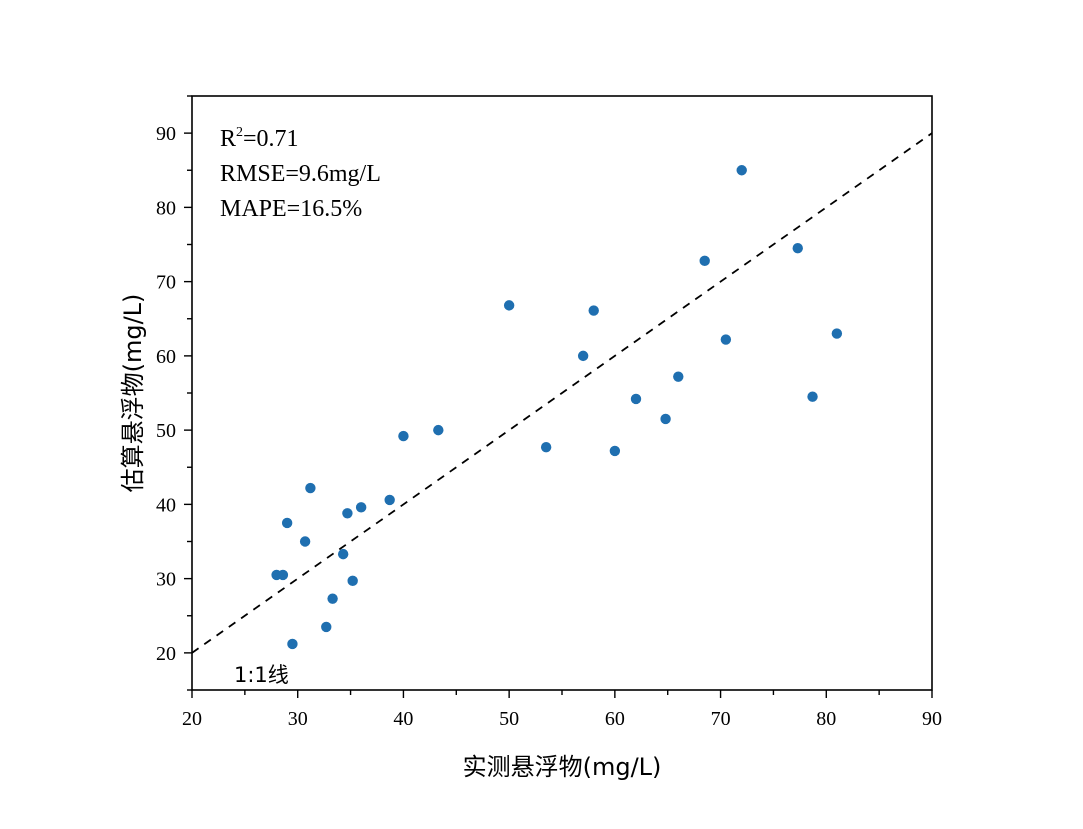  I want to click on y-axis-ticks: 20 30 40 50 60 70 80 90, so click(174, 393).